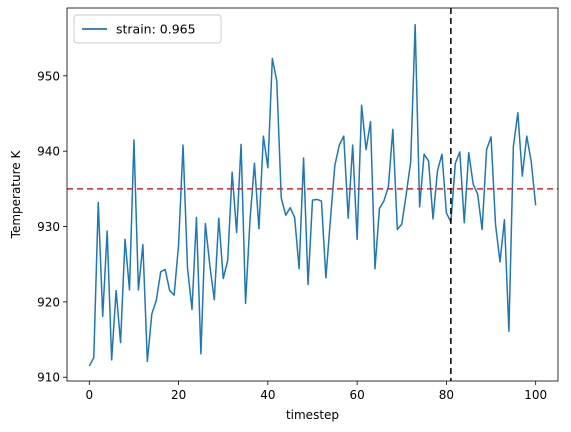 This screenshot has width=571, height=432. Describe the element at coordinates (48, 378) in the screenshot. I see `y-tick-label: 910` at that location.